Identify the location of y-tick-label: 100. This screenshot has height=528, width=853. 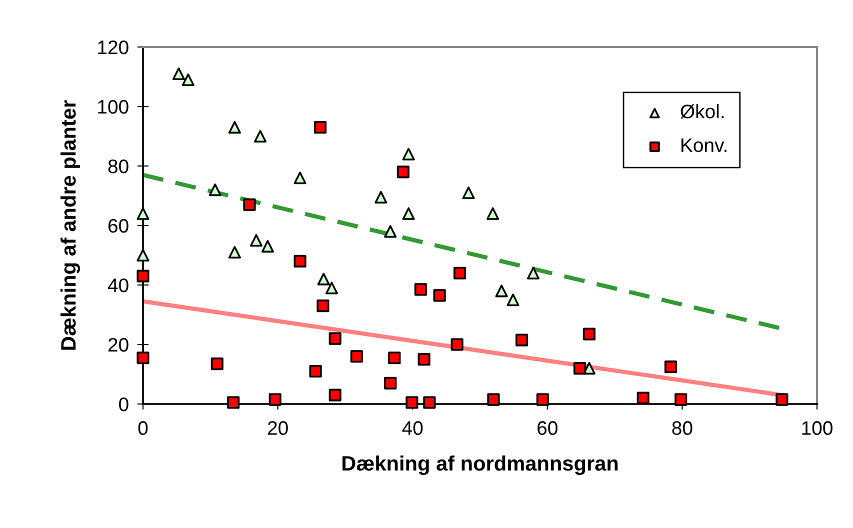
(113, 107).